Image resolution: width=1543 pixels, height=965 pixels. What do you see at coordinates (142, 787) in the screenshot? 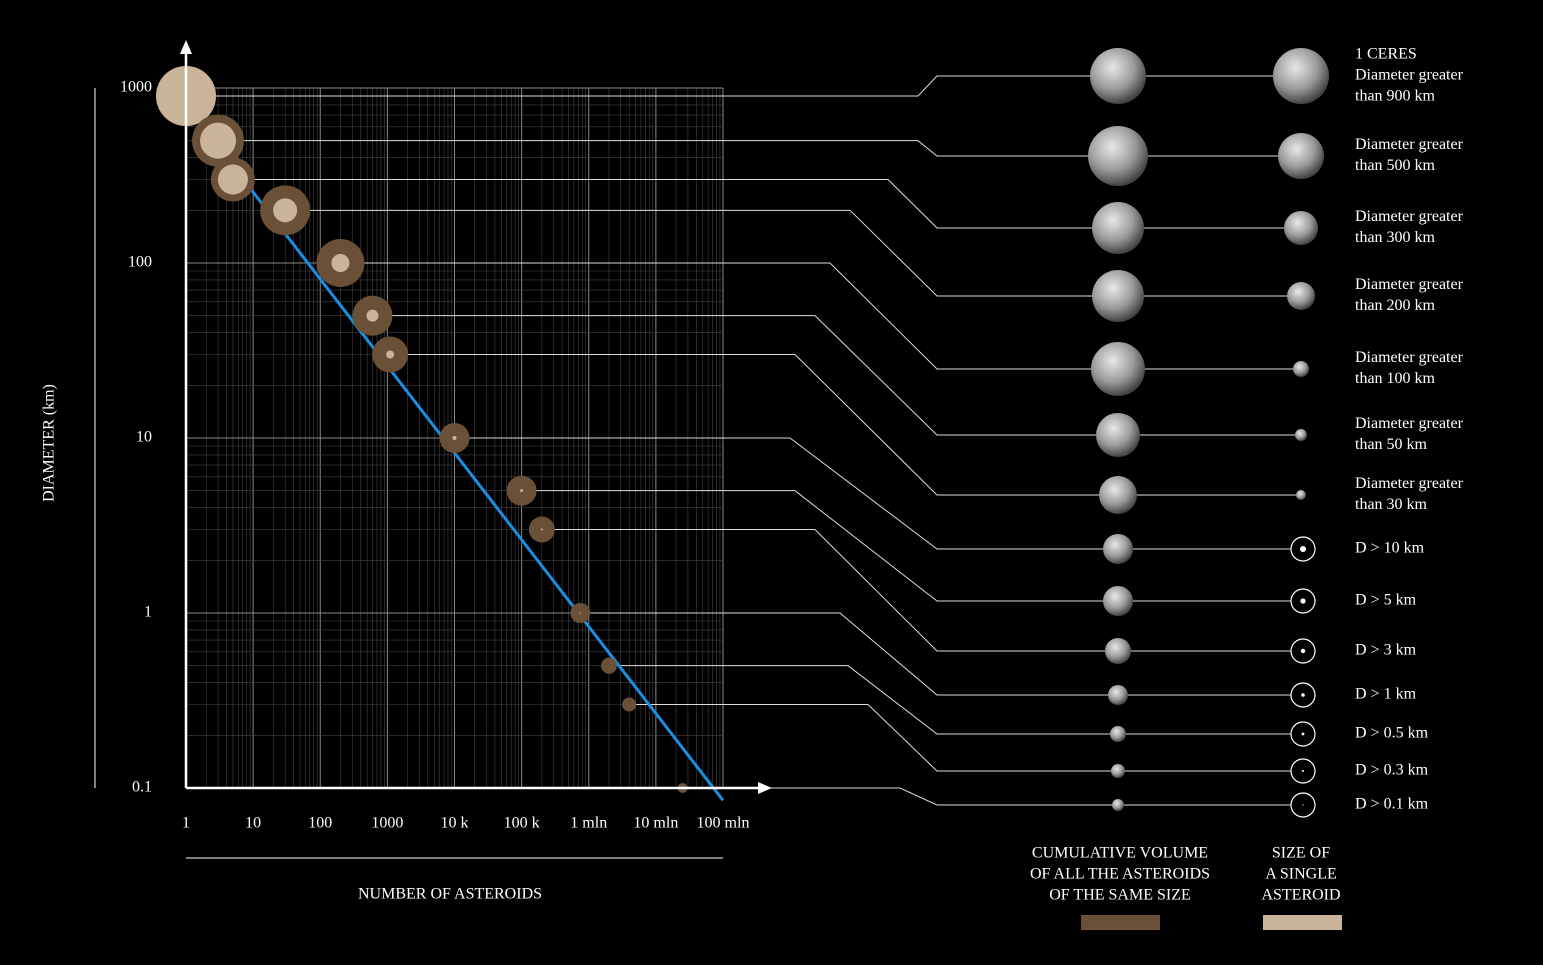
I see `y-tick-label: 0.1` at bounding box center [142, 787].